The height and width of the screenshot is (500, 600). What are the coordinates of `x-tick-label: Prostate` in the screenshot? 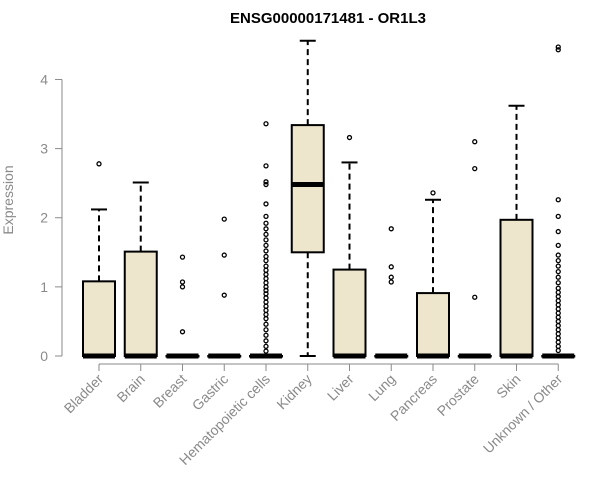 It's located at (458, 395).